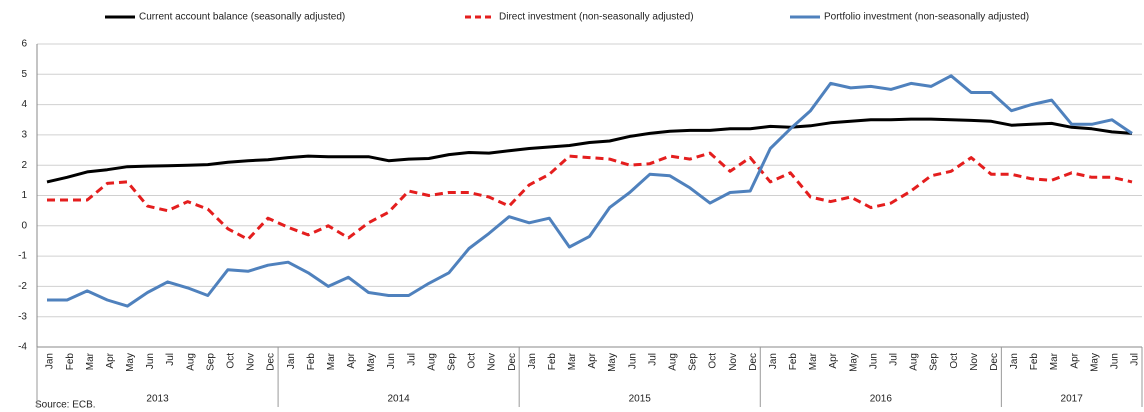  I want to click on y-tick-label: -1, so click(22, 256).